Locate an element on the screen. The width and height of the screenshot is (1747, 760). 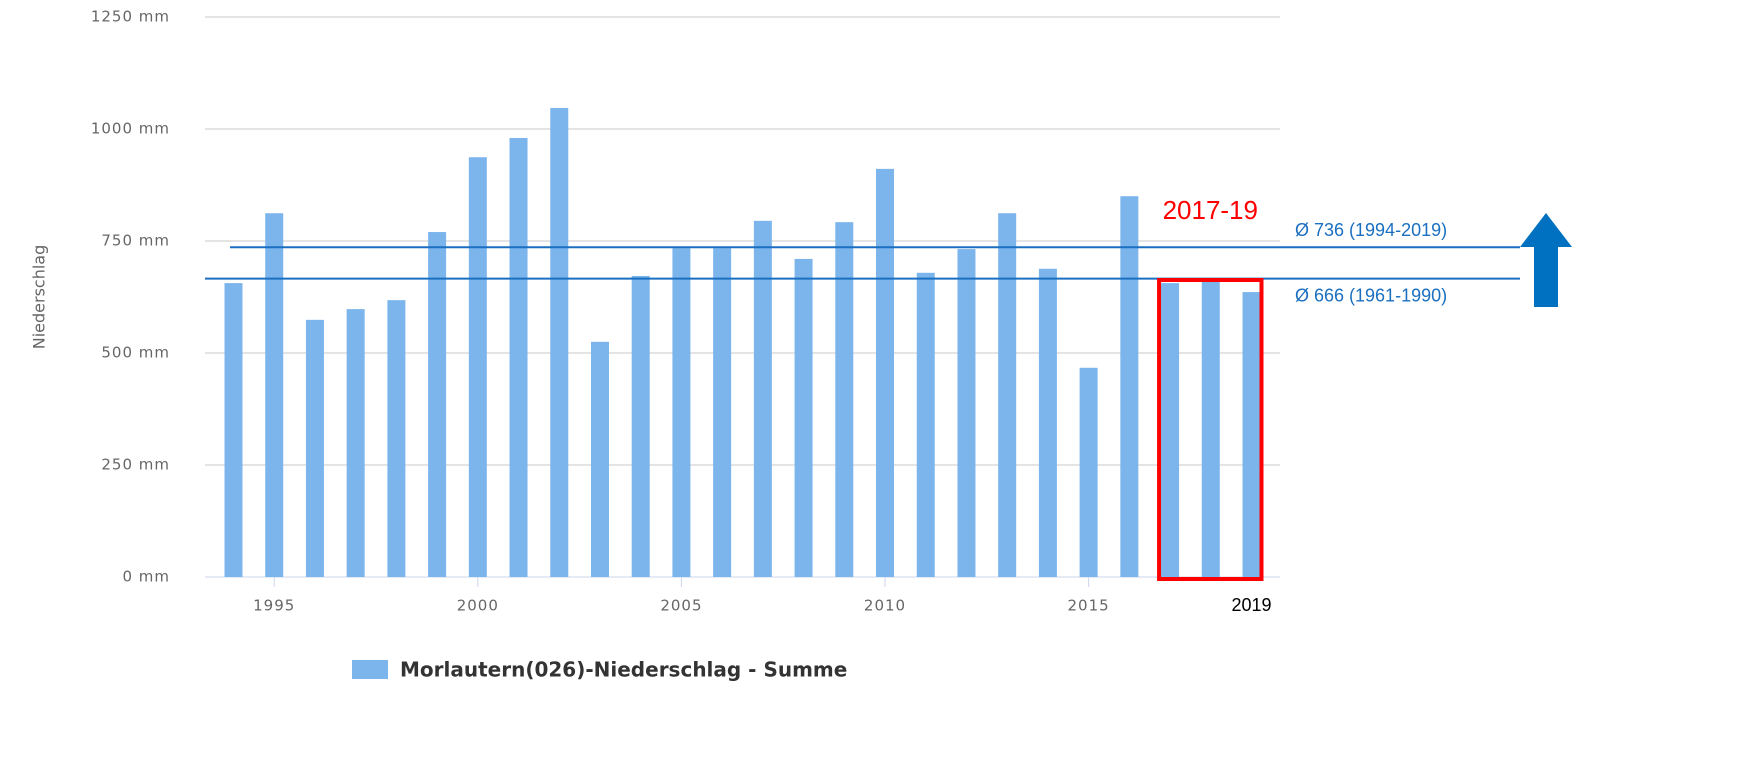
x-tick-label: 1995 is located at coordinates (274, 606).